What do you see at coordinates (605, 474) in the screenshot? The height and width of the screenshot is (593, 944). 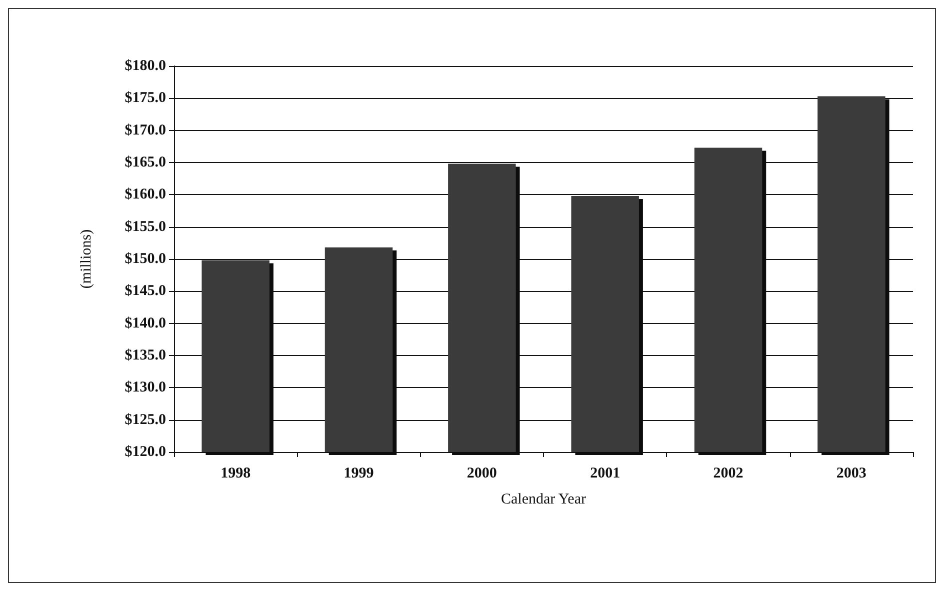 I see `x-tick-label: 2001` at bounding box center [605, 474].